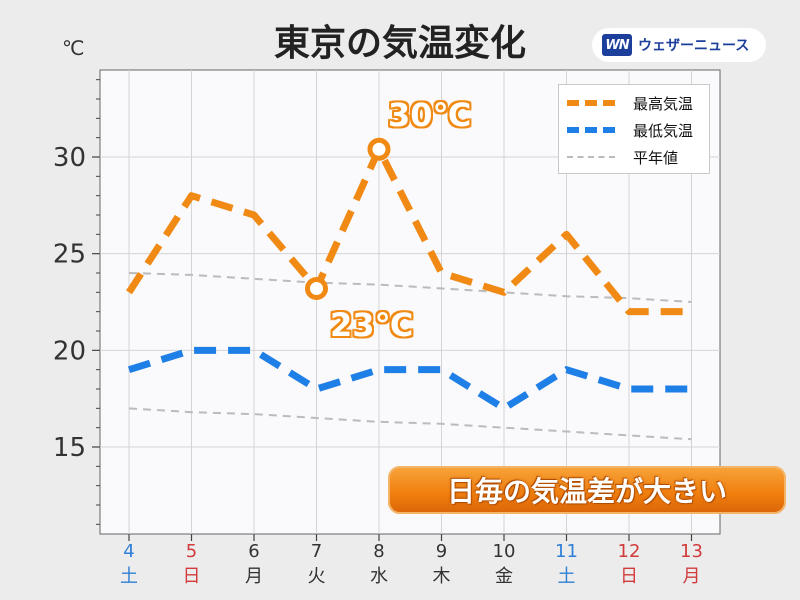 The height and width of the screenshot is (600, 800). Describe the element at coordinates (69, 158) in the screenshot. I see `y-tick-label: 30` at that location.